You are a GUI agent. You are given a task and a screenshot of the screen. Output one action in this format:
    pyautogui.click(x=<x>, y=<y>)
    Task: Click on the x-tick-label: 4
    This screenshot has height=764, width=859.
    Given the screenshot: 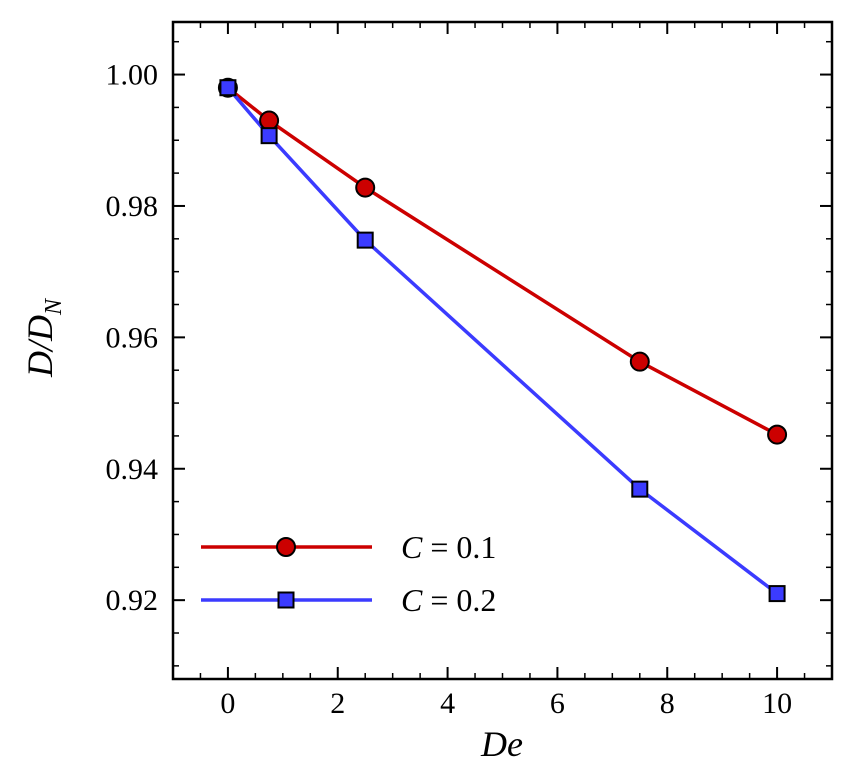 What is the action you would take?
    pyautogui.click(x=447, y=703)
    